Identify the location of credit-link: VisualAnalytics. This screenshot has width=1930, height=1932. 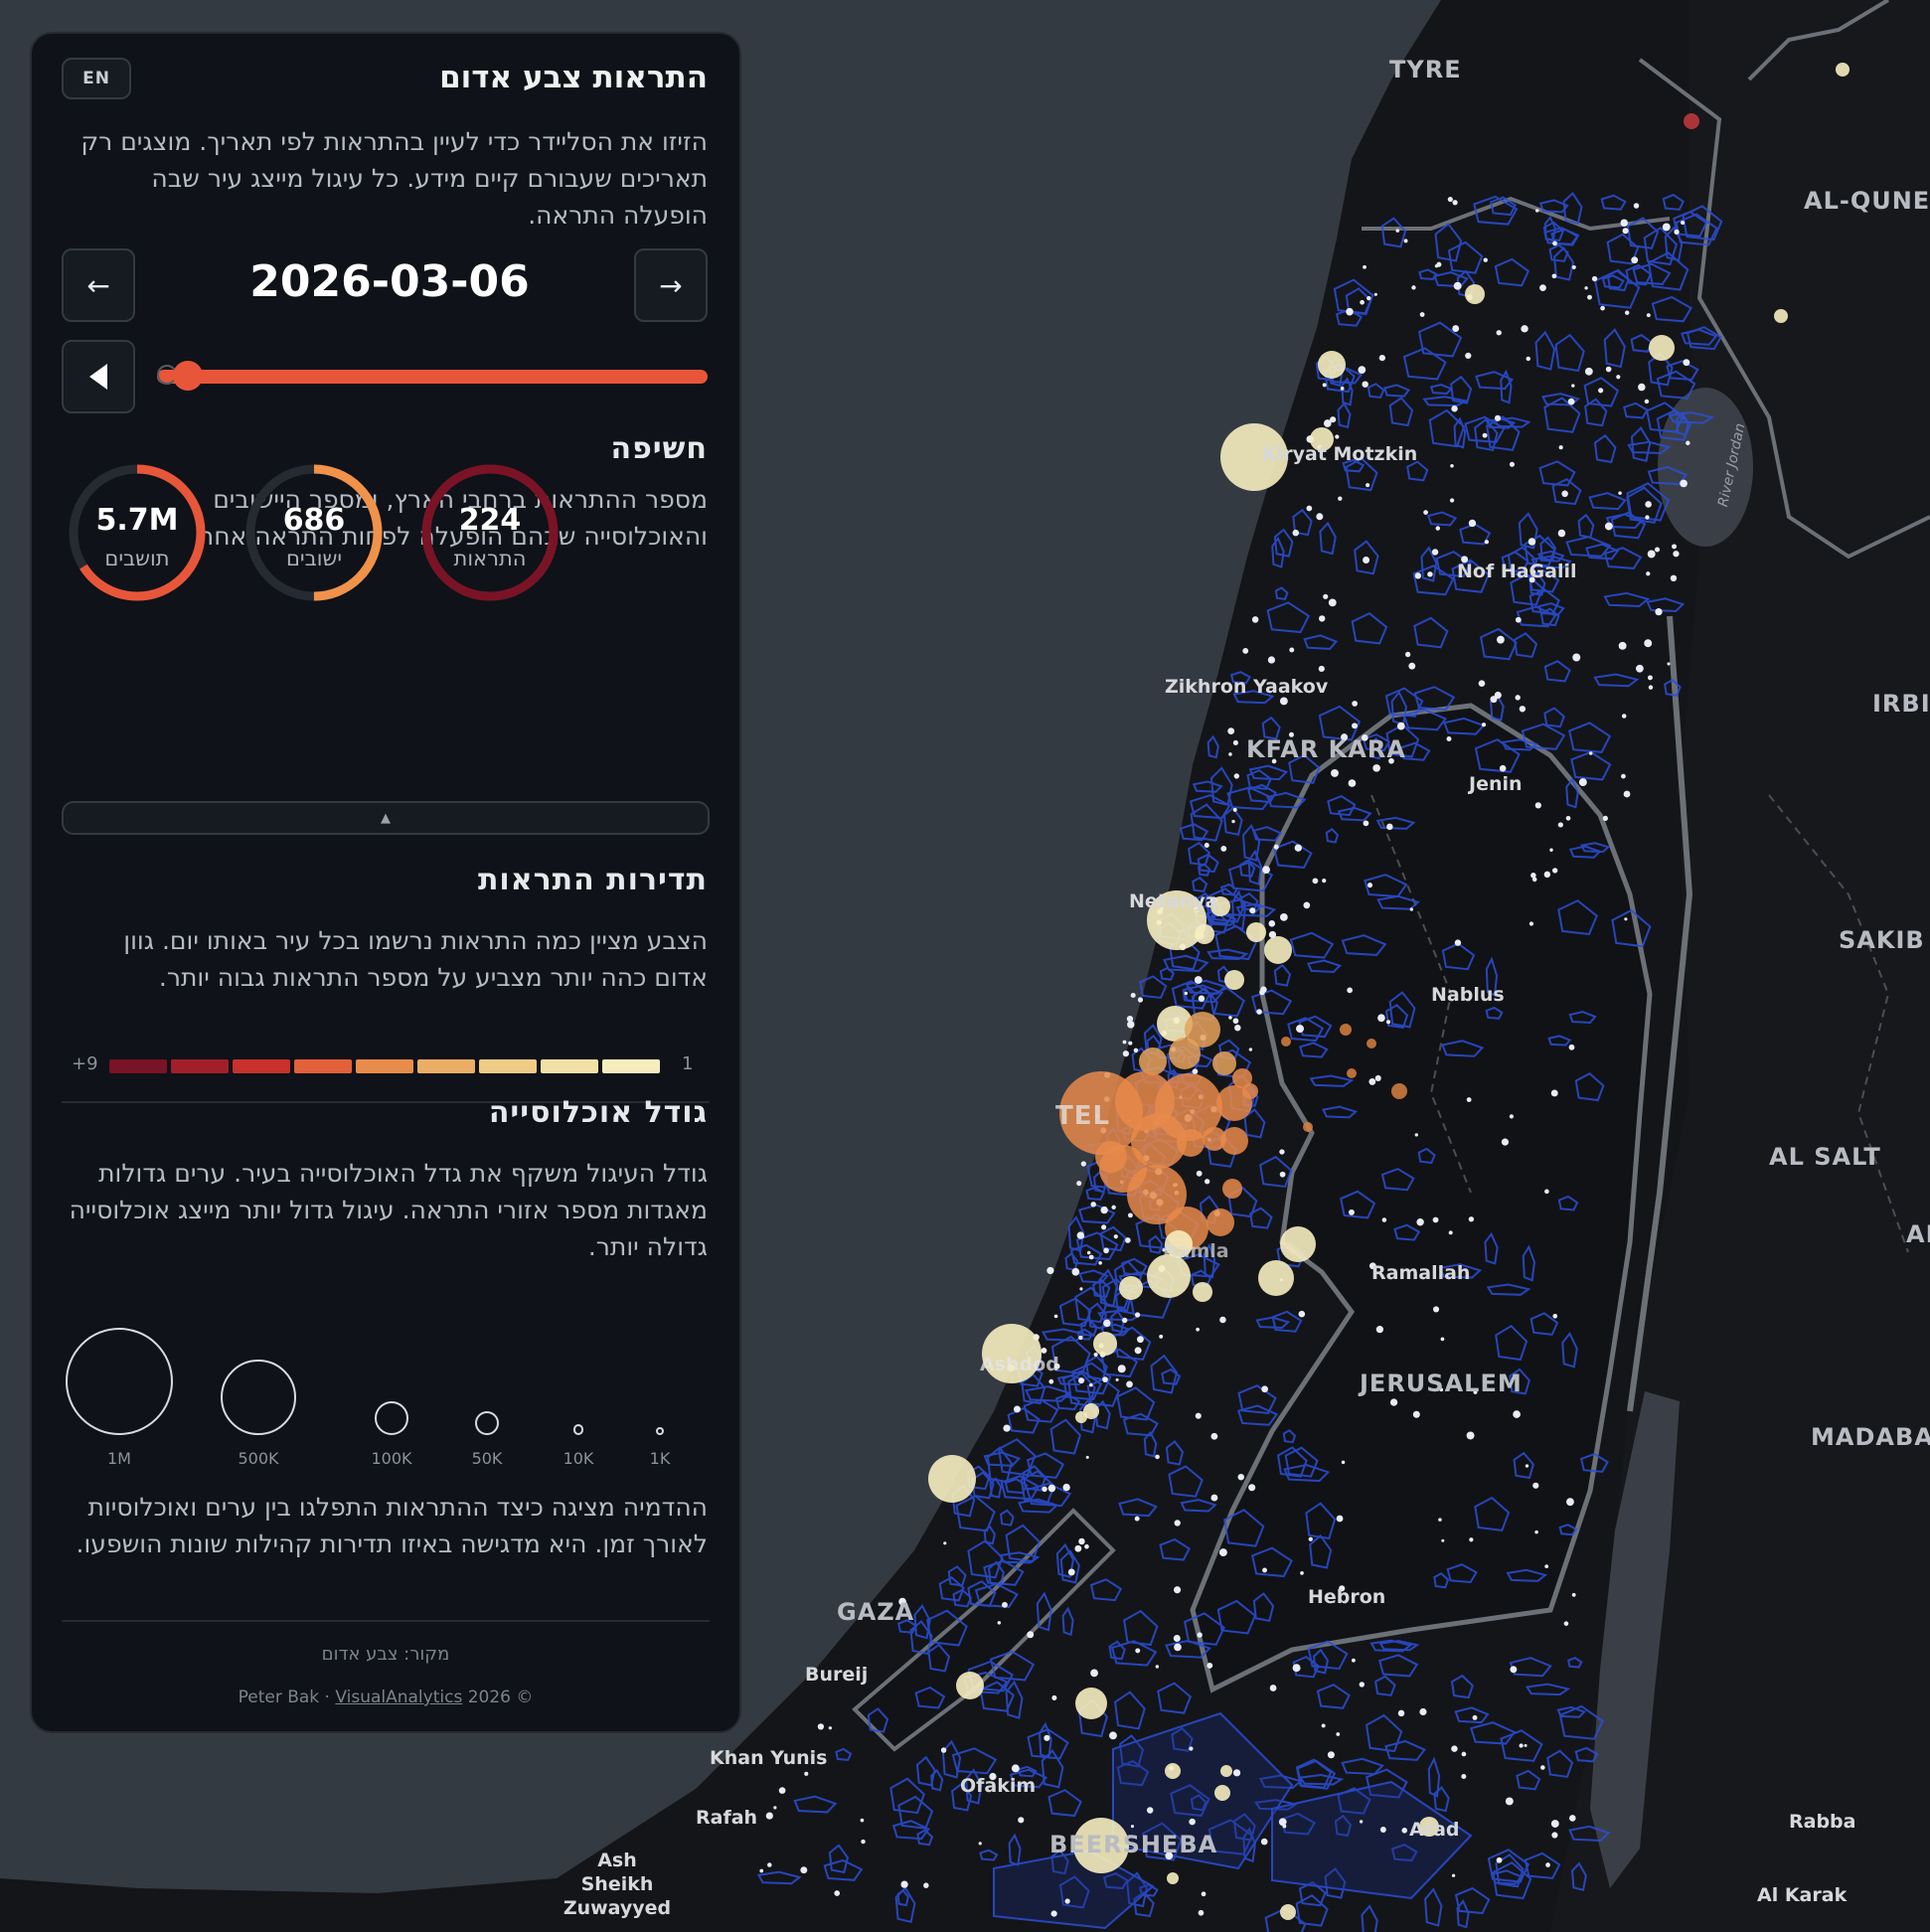
(399, 1697).